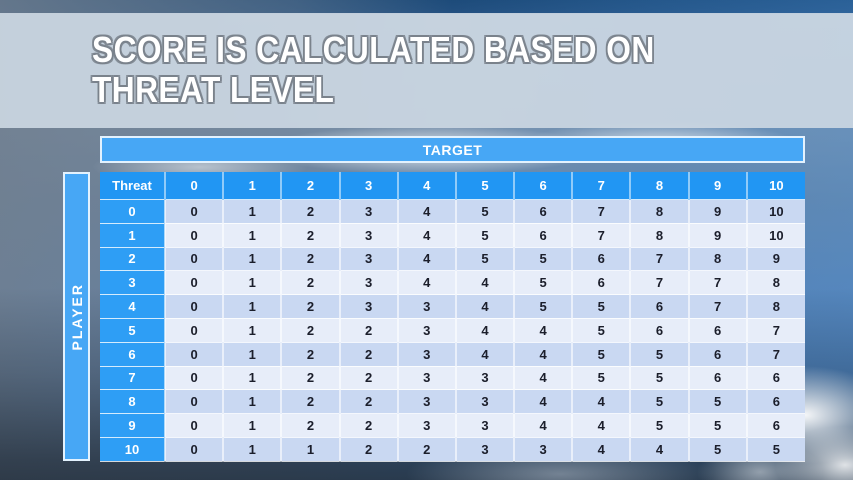 The image size is (853, 480). What do you see at coordinates (253, 186) in the screenshot?
I see `column-header-cell: 1` at bounding box center [253, 186].